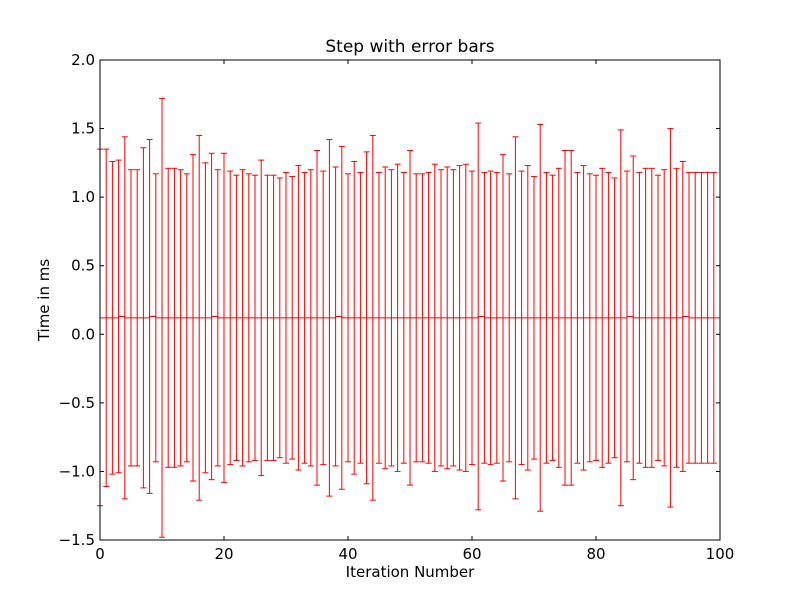 The width and height of the screenshot is (800, 604). Describe the element at coordinates (595, 554) in the screenshot. I see `x-tick-label: 80` at that location.